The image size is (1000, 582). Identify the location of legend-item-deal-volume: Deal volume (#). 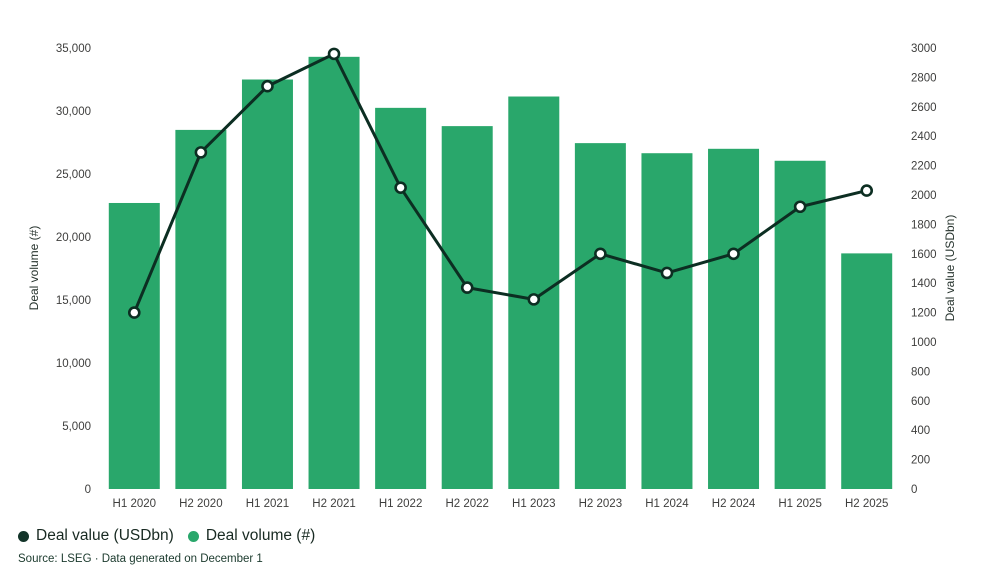
(251, 536).